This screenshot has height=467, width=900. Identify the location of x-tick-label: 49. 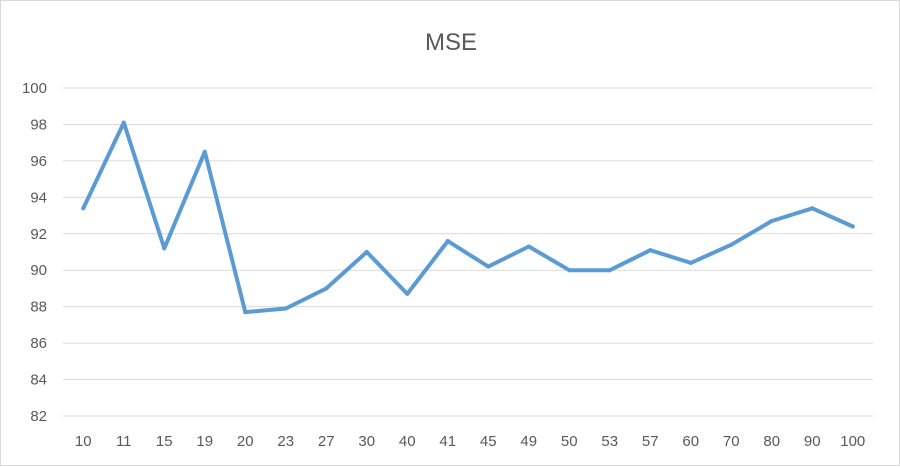
(528, 441).